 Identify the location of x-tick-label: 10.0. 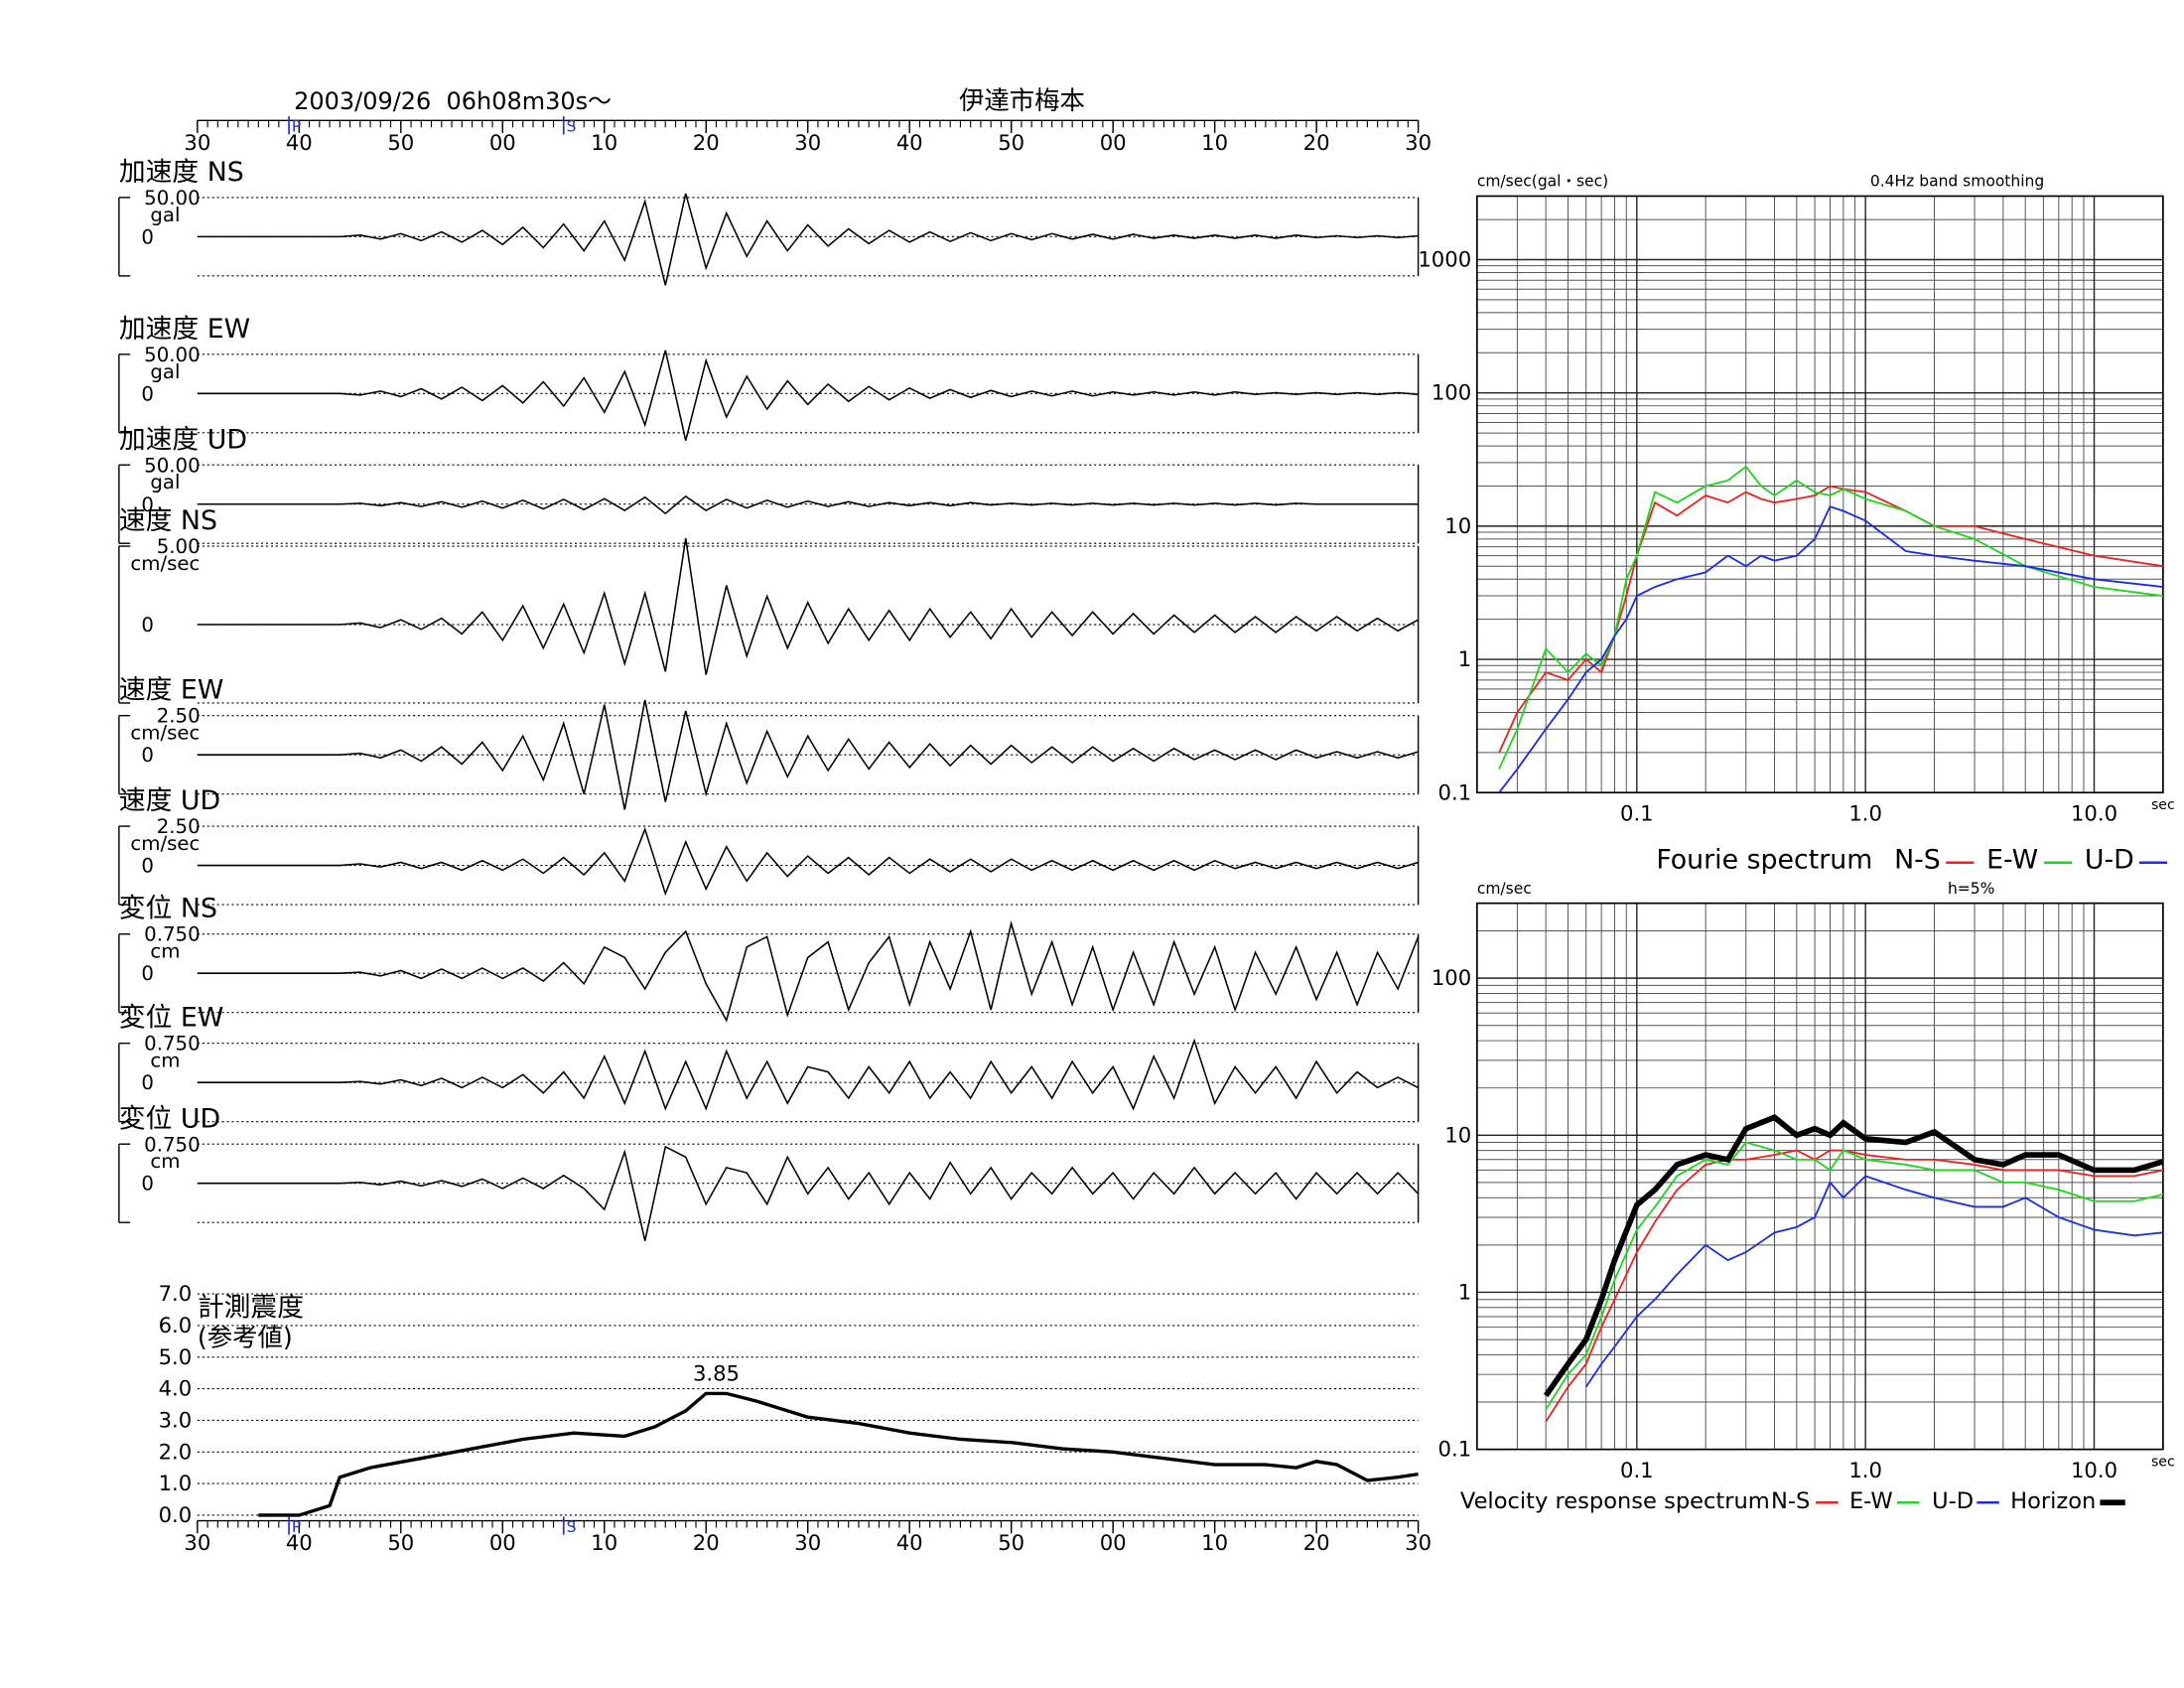
(2094, 1470).